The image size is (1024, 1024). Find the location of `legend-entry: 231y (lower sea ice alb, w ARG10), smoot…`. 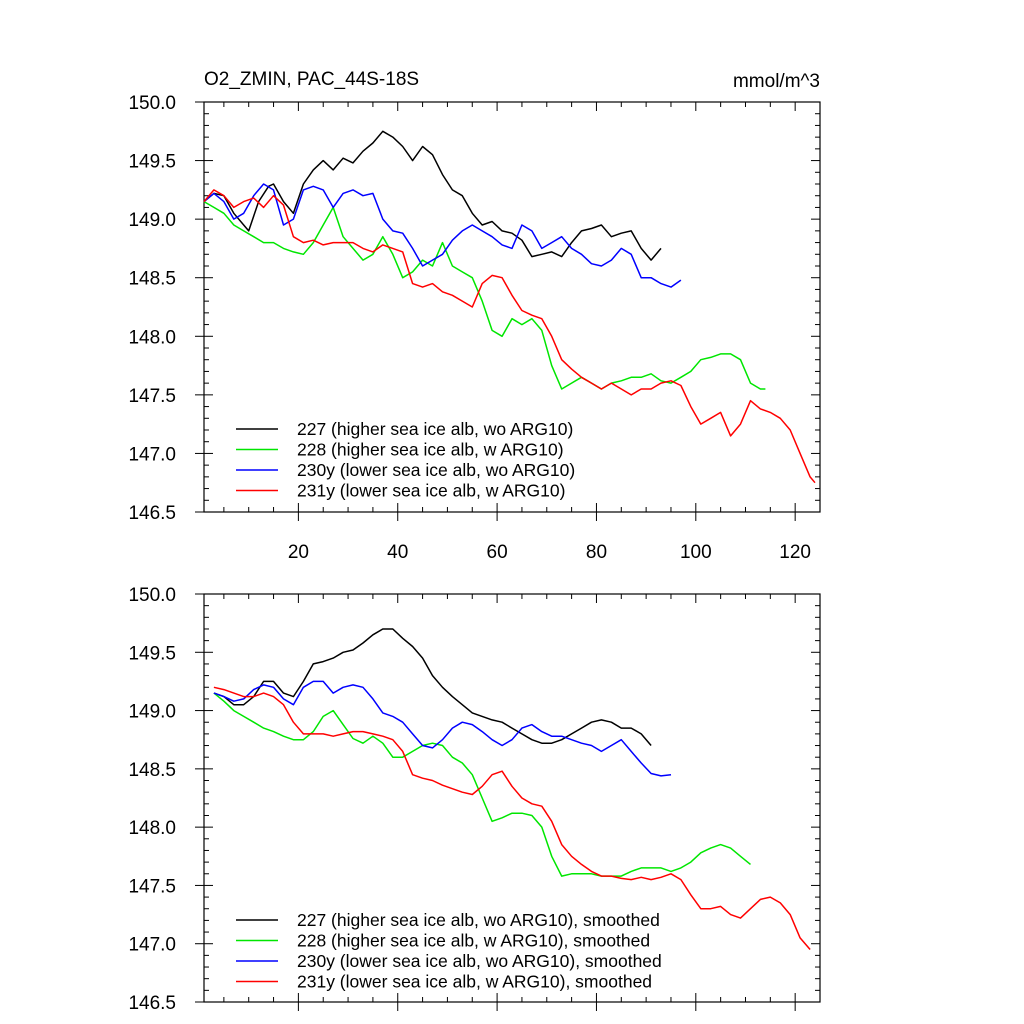

legend-entry: 231y (lower sea ice alb, w ARG10), smoot… is located at coordinates (474, 982).